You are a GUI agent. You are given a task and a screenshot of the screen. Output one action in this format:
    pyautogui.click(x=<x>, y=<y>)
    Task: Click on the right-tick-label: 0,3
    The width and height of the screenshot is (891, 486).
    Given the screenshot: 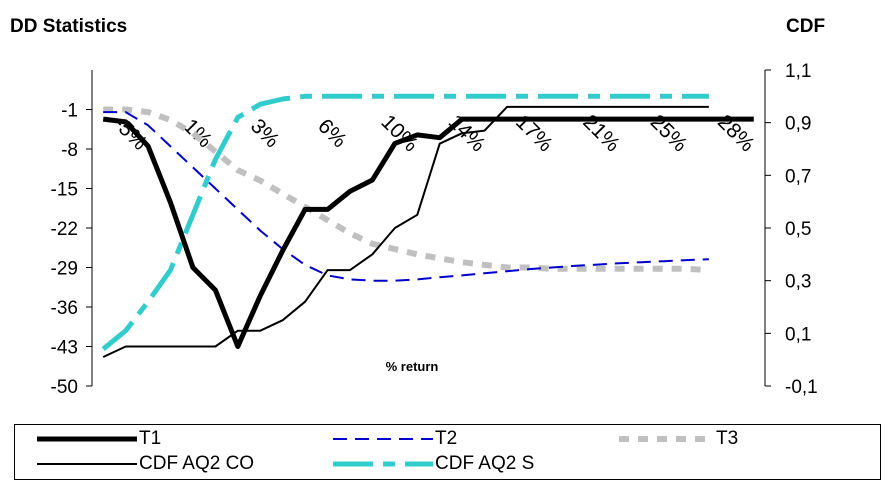 What is the action you would take?
    pyautogui.click(x=798, y=282)
    